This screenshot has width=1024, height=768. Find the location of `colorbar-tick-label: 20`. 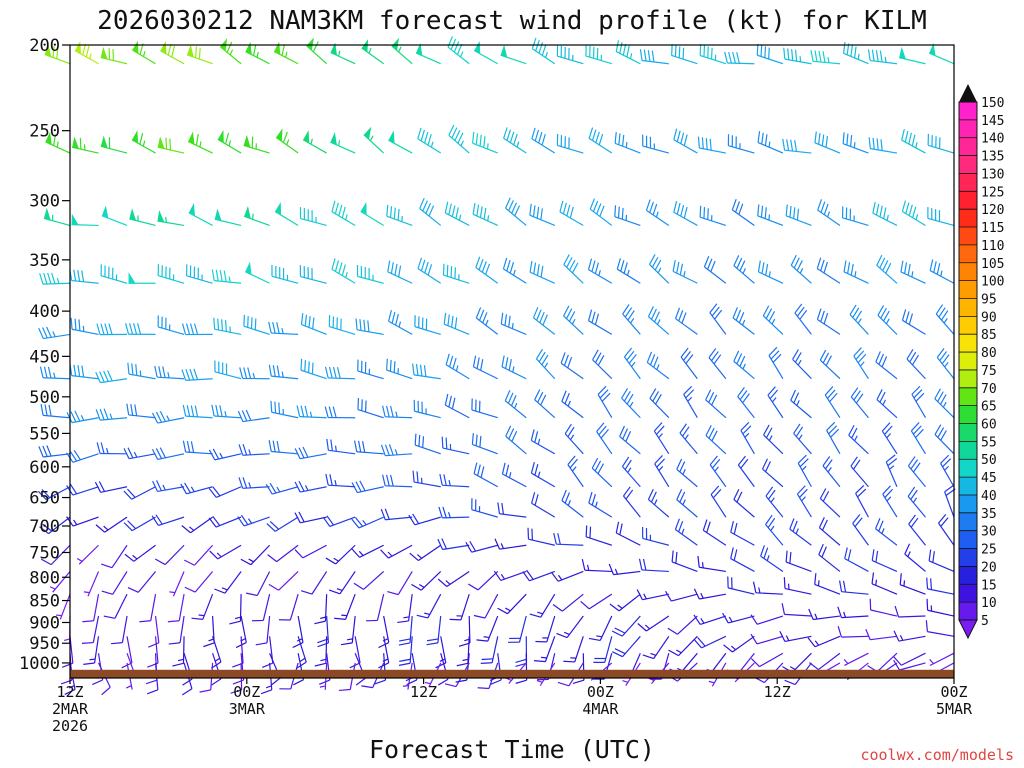

colorbar-tick-label: 20 is located at coordinates (989, 567).